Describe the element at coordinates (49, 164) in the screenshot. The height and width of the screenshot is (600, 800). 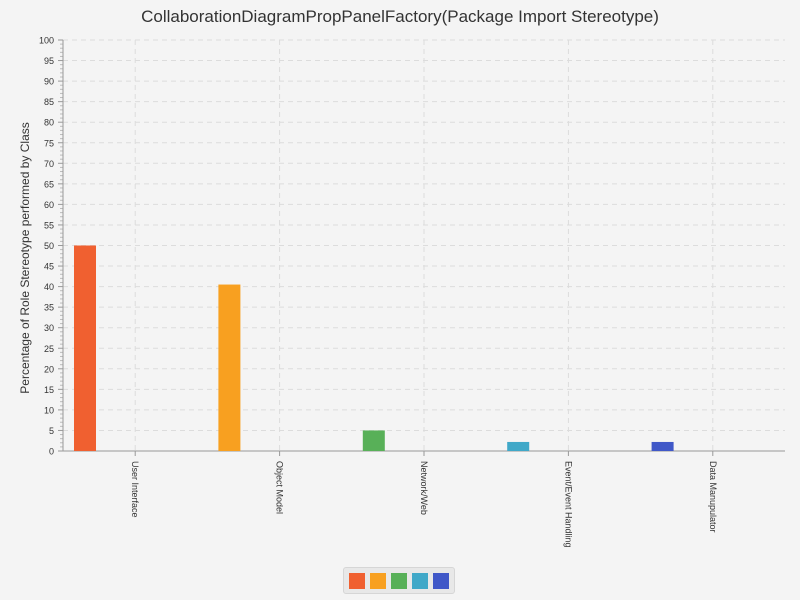
I see `y-tick-label: 70` at that location.